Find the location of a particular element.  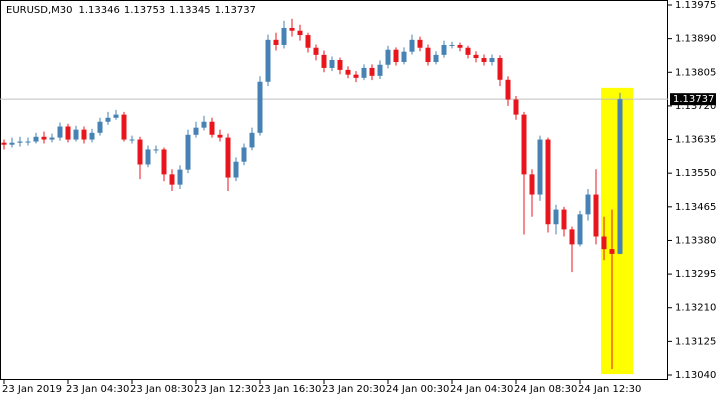

x-tick-label: 24 Jan 12:30 is located at coordinates (609, 389).